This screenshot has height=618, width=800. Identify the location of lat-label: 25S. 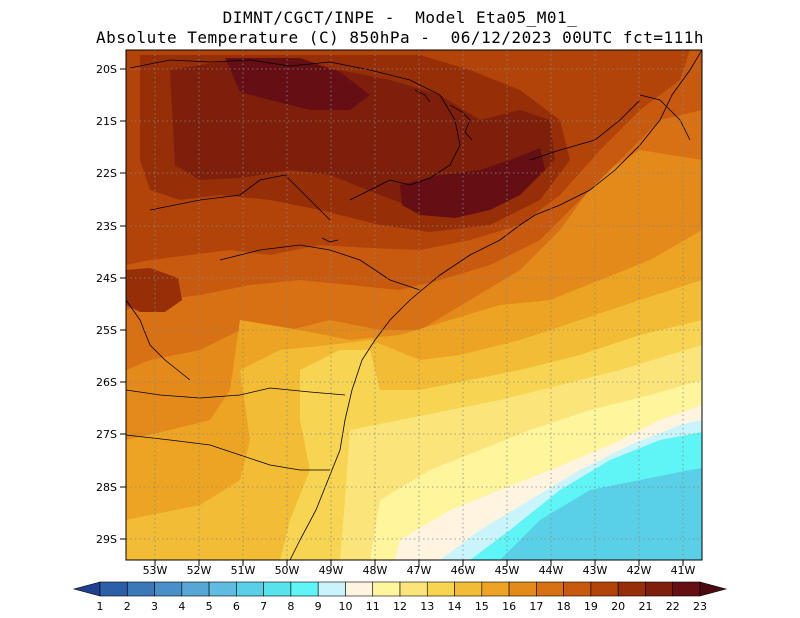
(106, 330).